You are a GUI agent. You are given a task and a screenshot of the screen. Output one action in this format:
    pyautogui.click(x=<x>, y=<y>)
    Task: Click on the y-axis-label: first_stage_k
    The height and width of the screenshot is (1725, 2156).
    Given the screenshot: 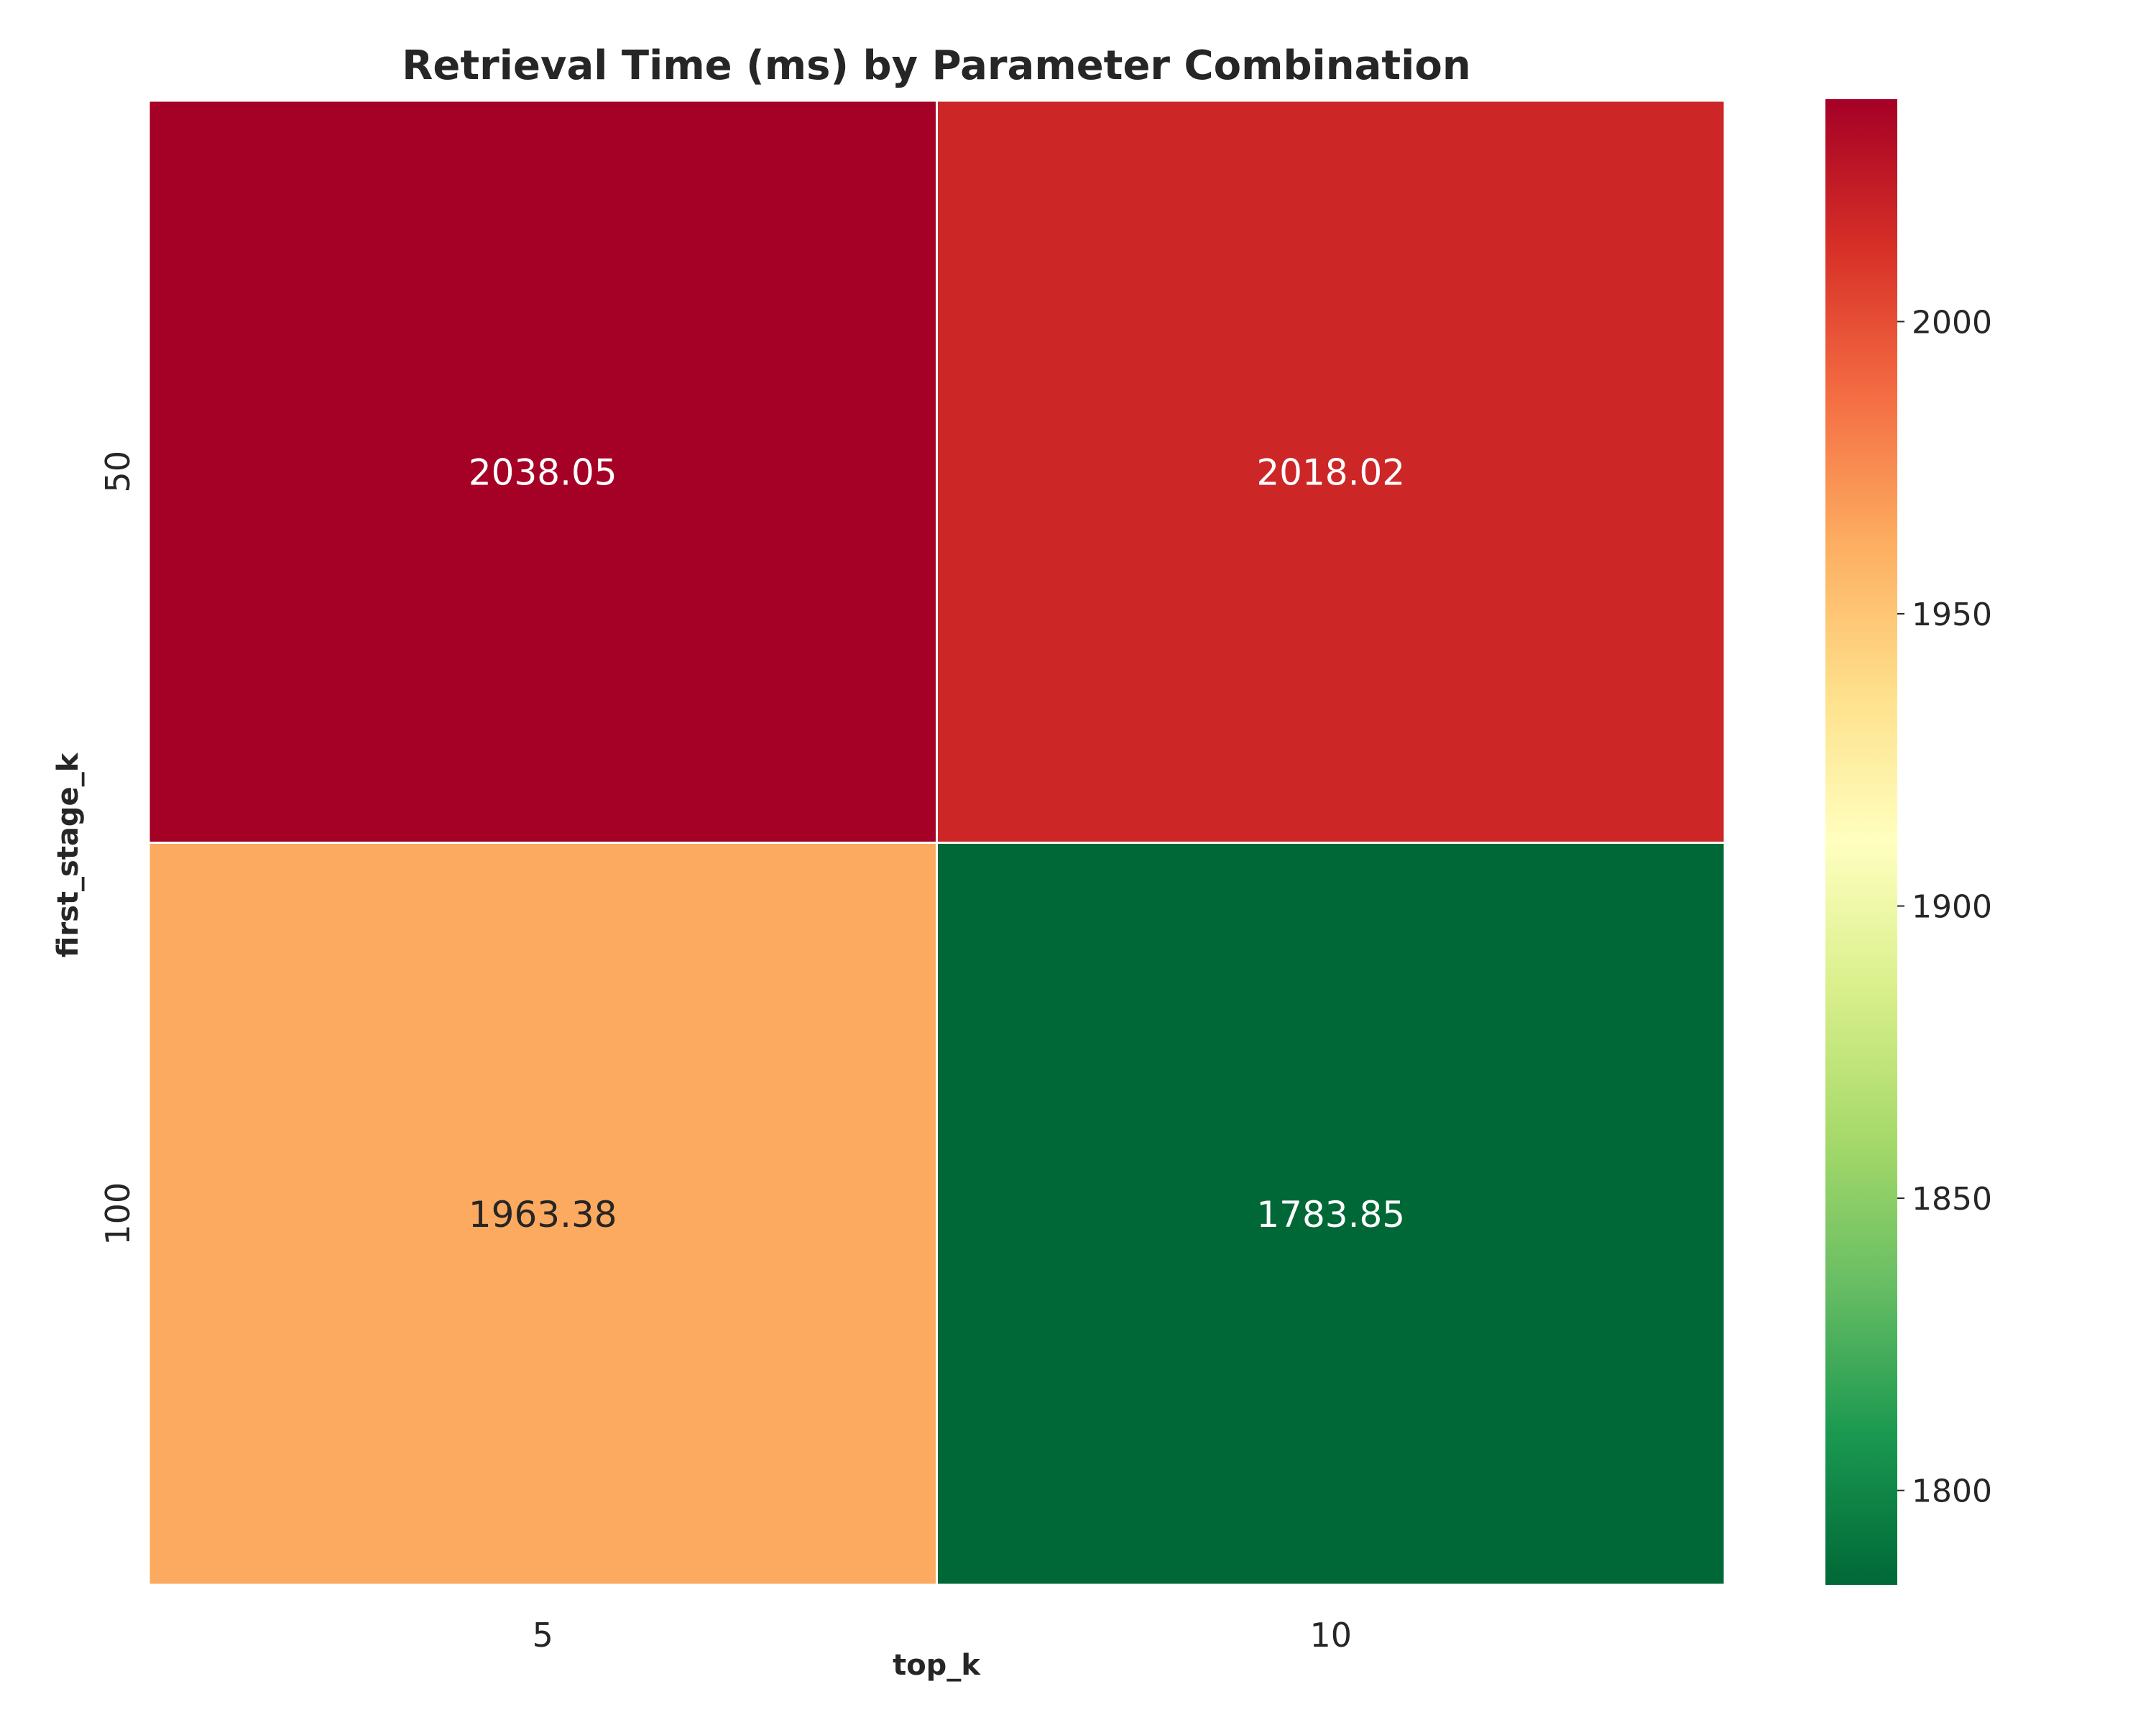 What is the action you would take?
    pyautogui.click(x=68, y=854)
    